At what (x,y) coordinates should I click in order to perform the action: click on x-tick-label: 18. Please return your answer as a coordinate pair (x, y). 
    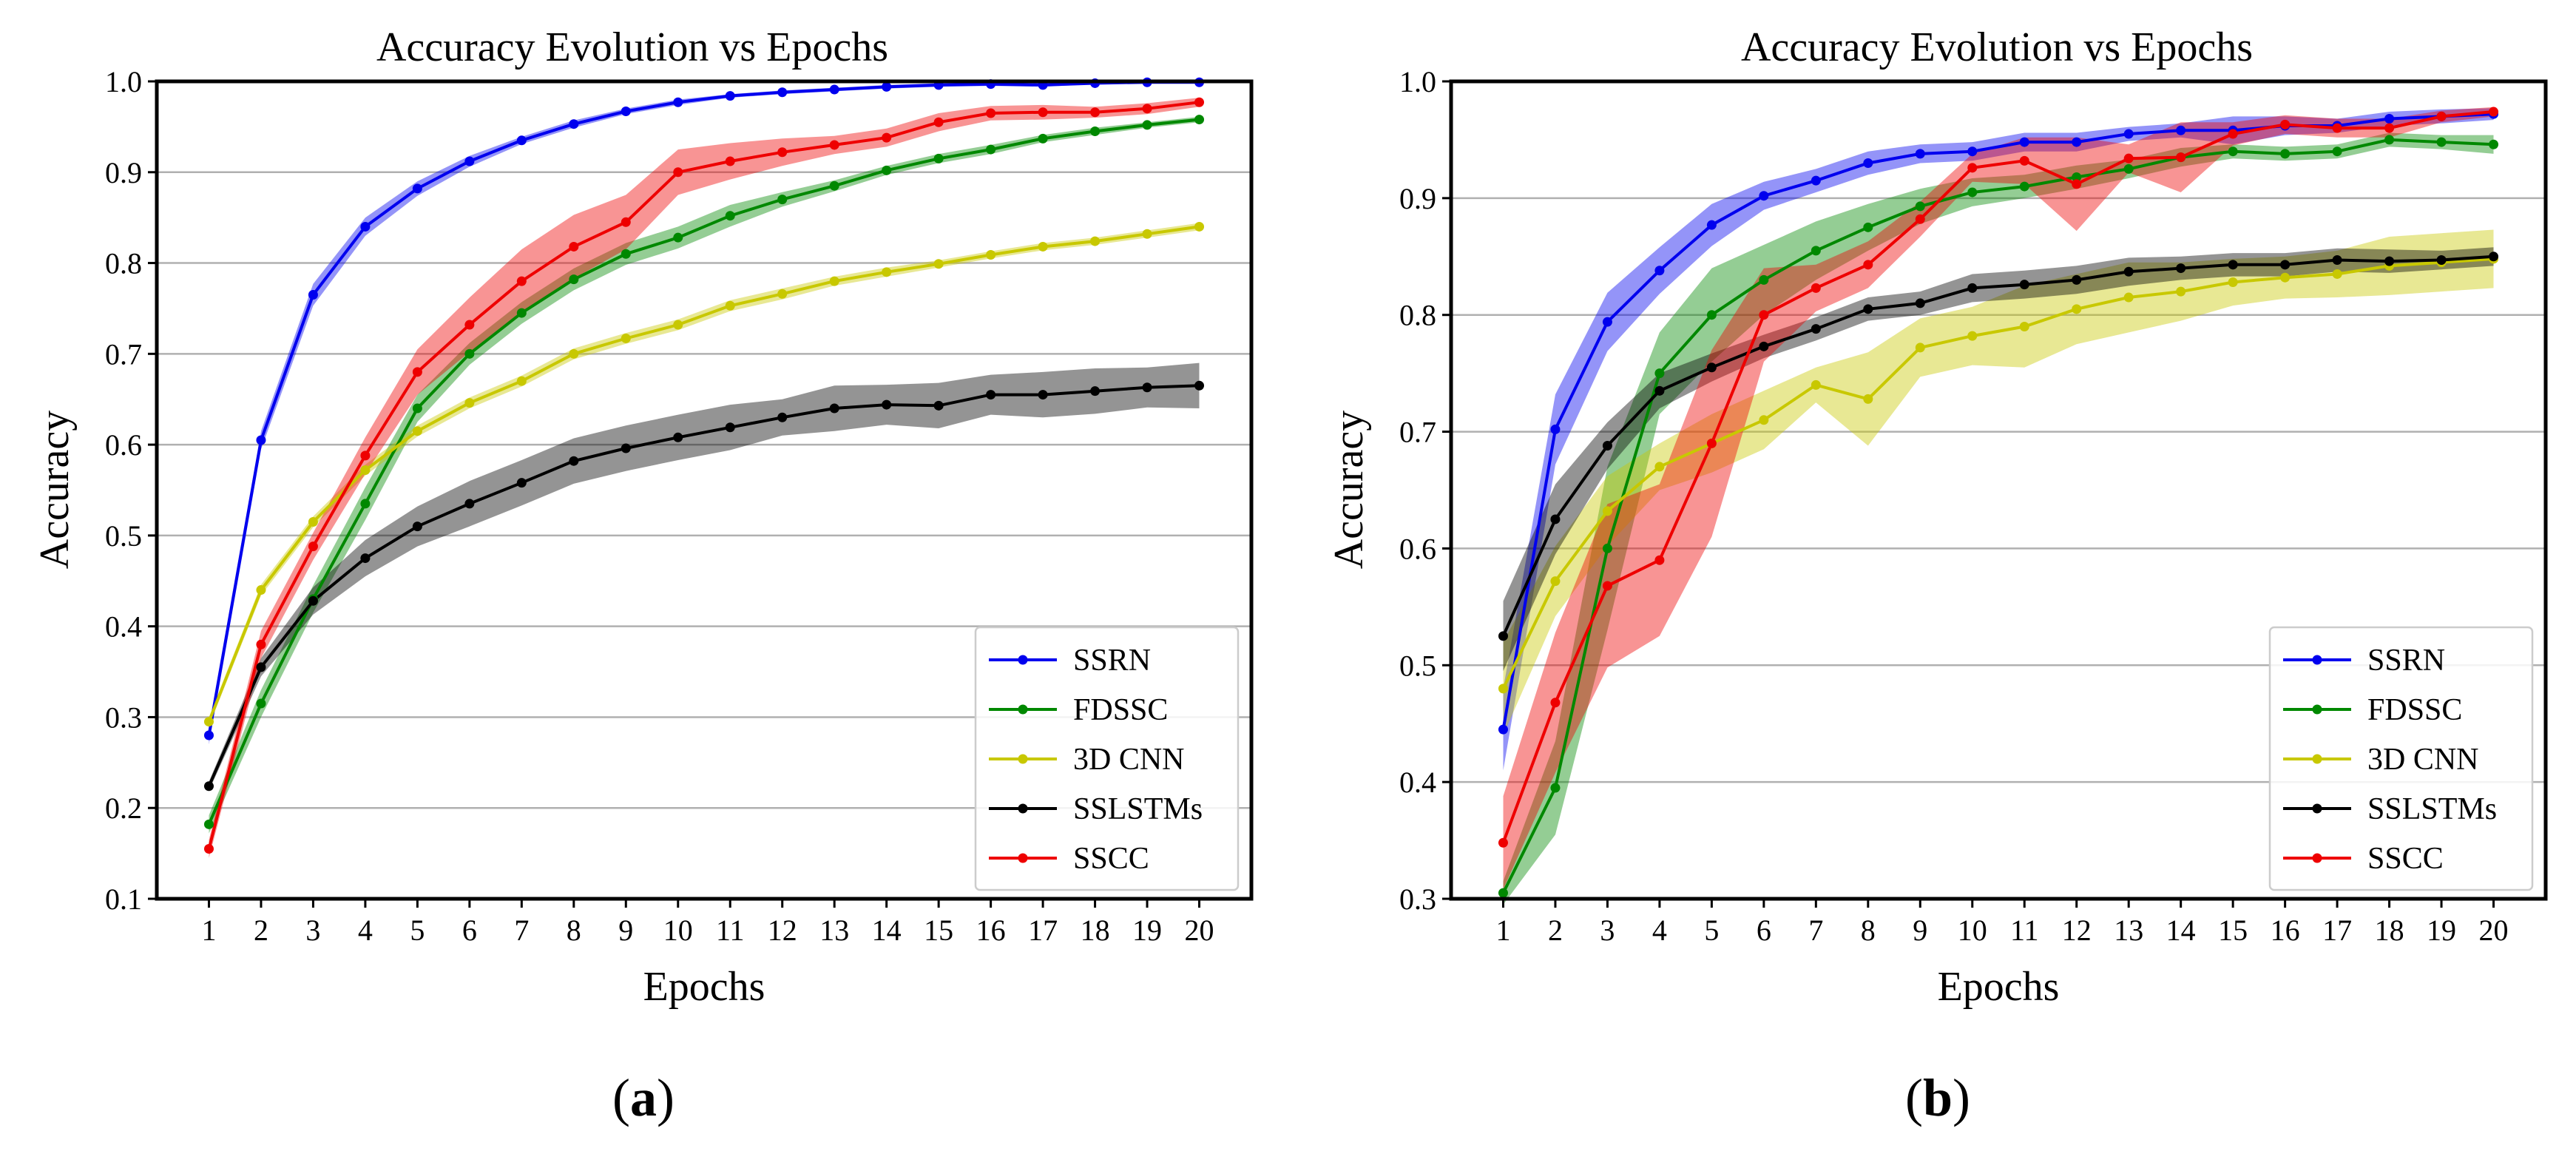
    Looking at the image, I should click on (1095, 930).